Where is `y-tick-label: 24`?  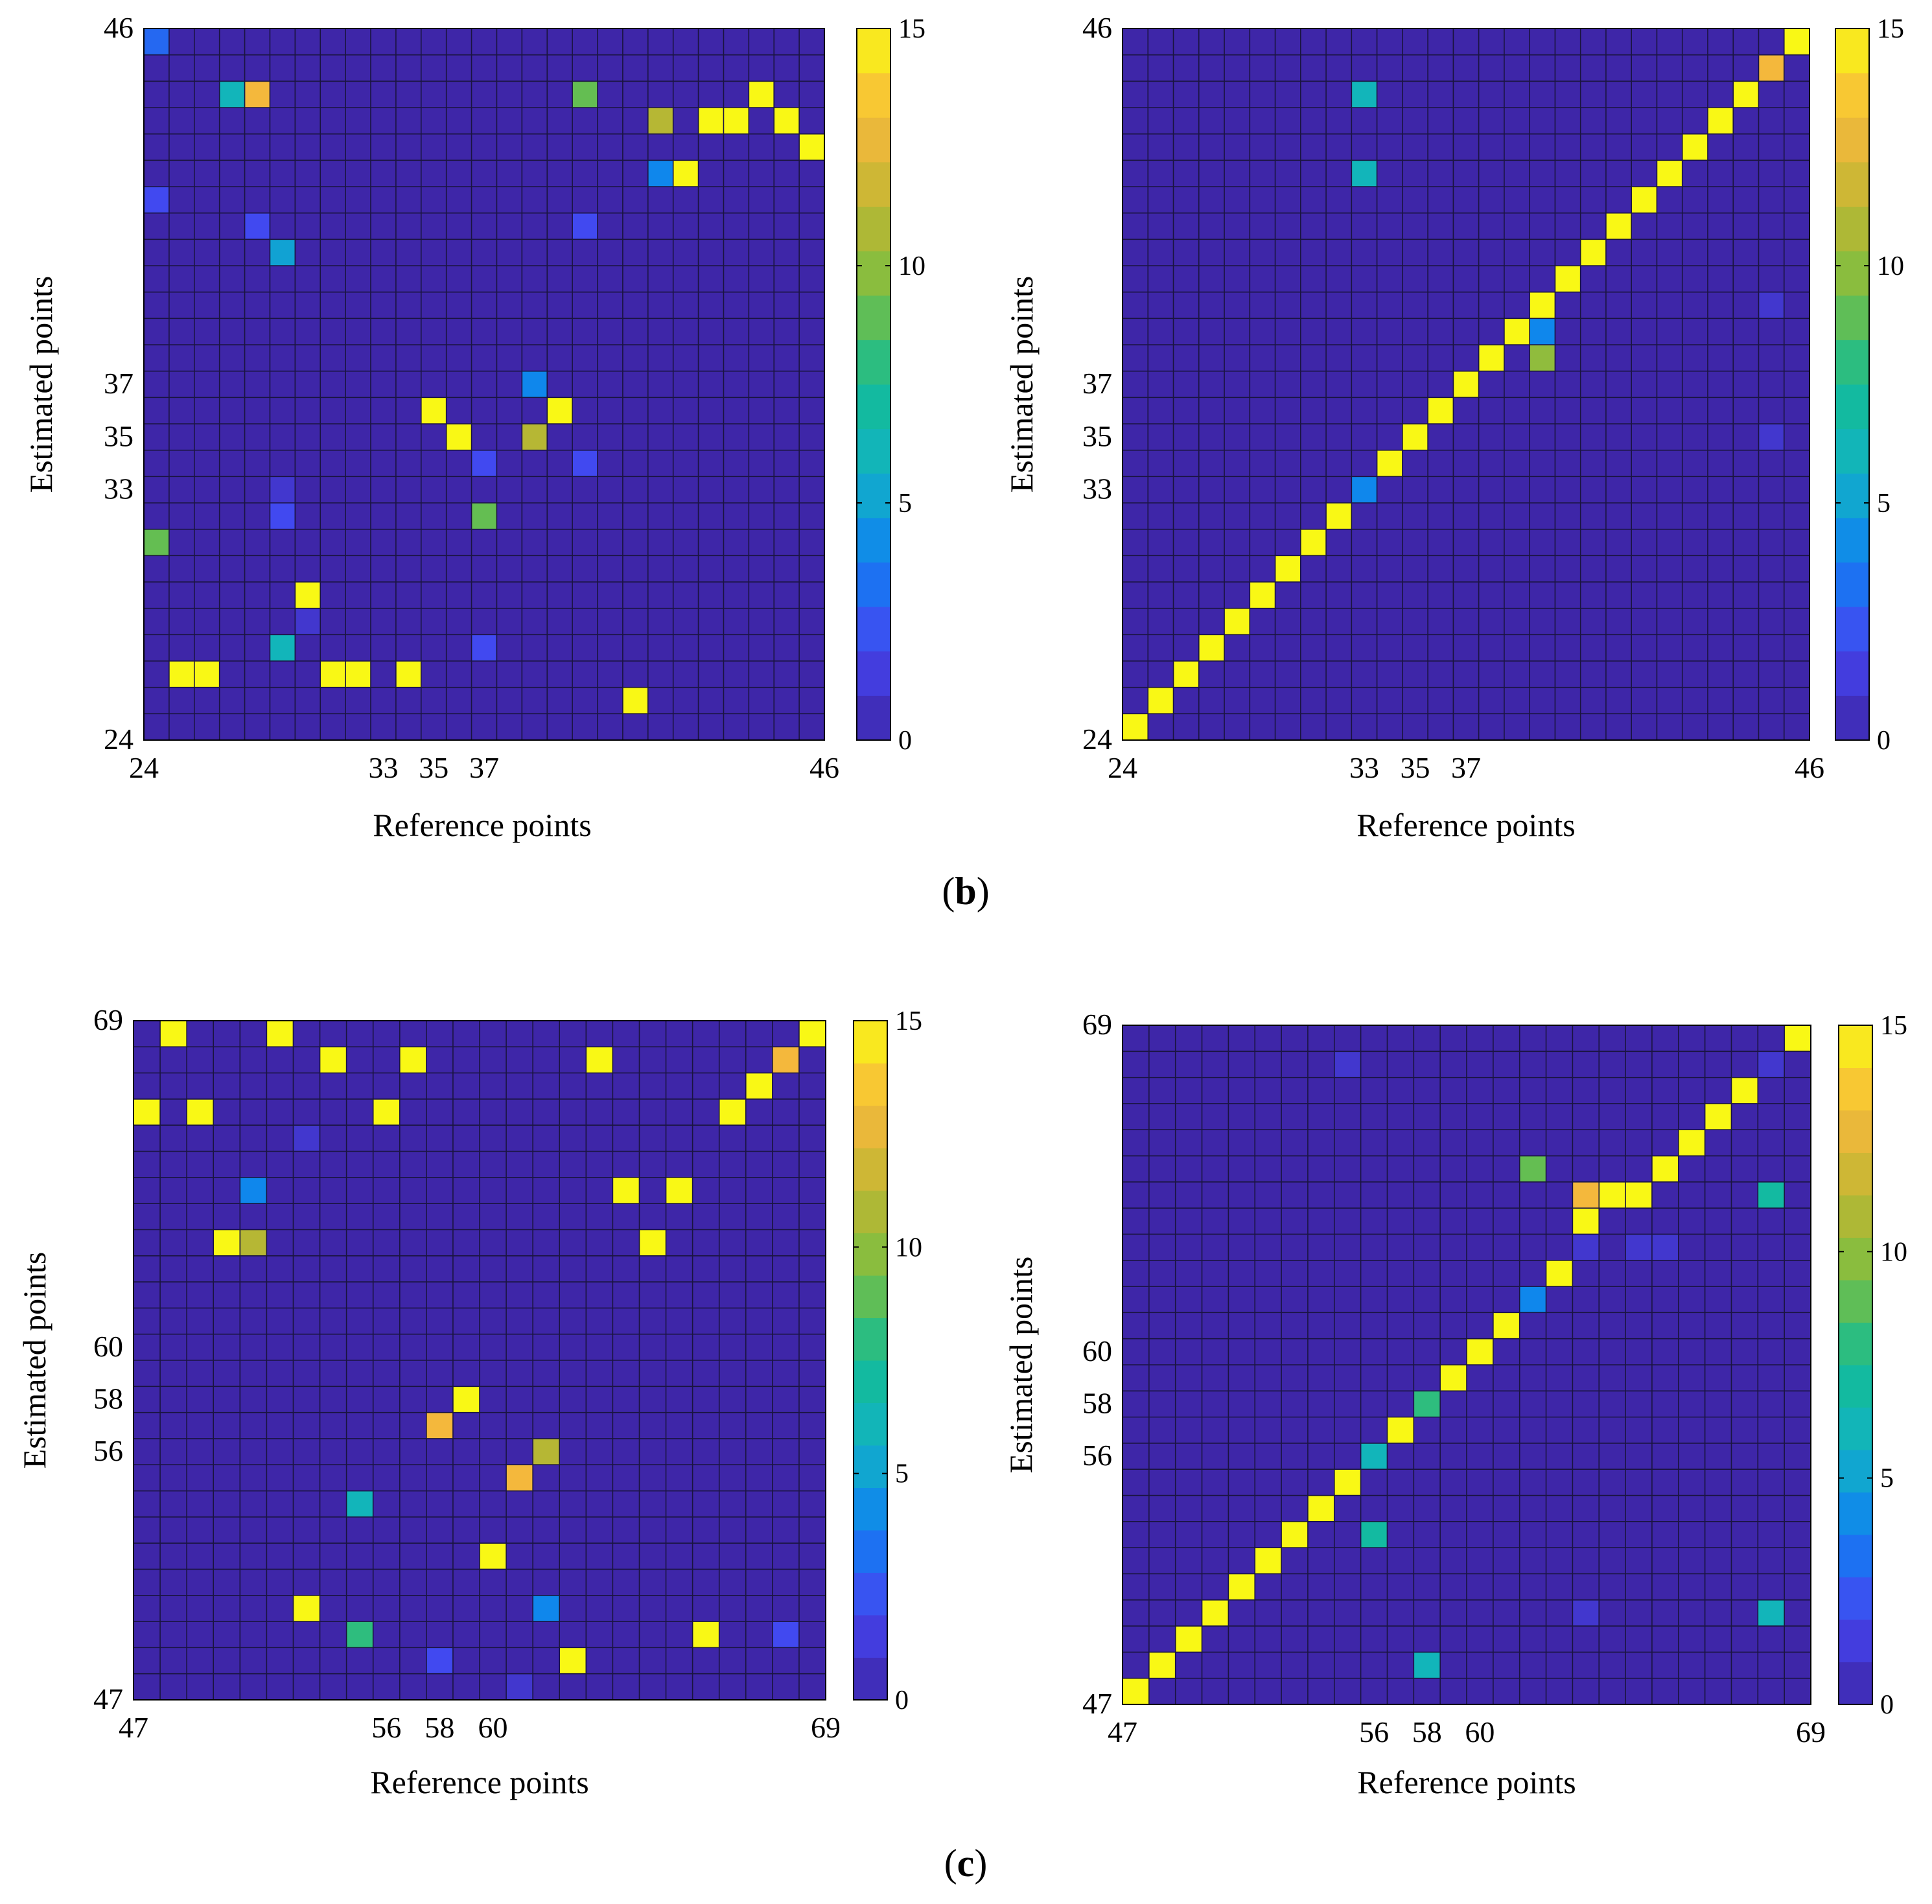 y-tick-label: 24 is located at coordinates (1097, 740).